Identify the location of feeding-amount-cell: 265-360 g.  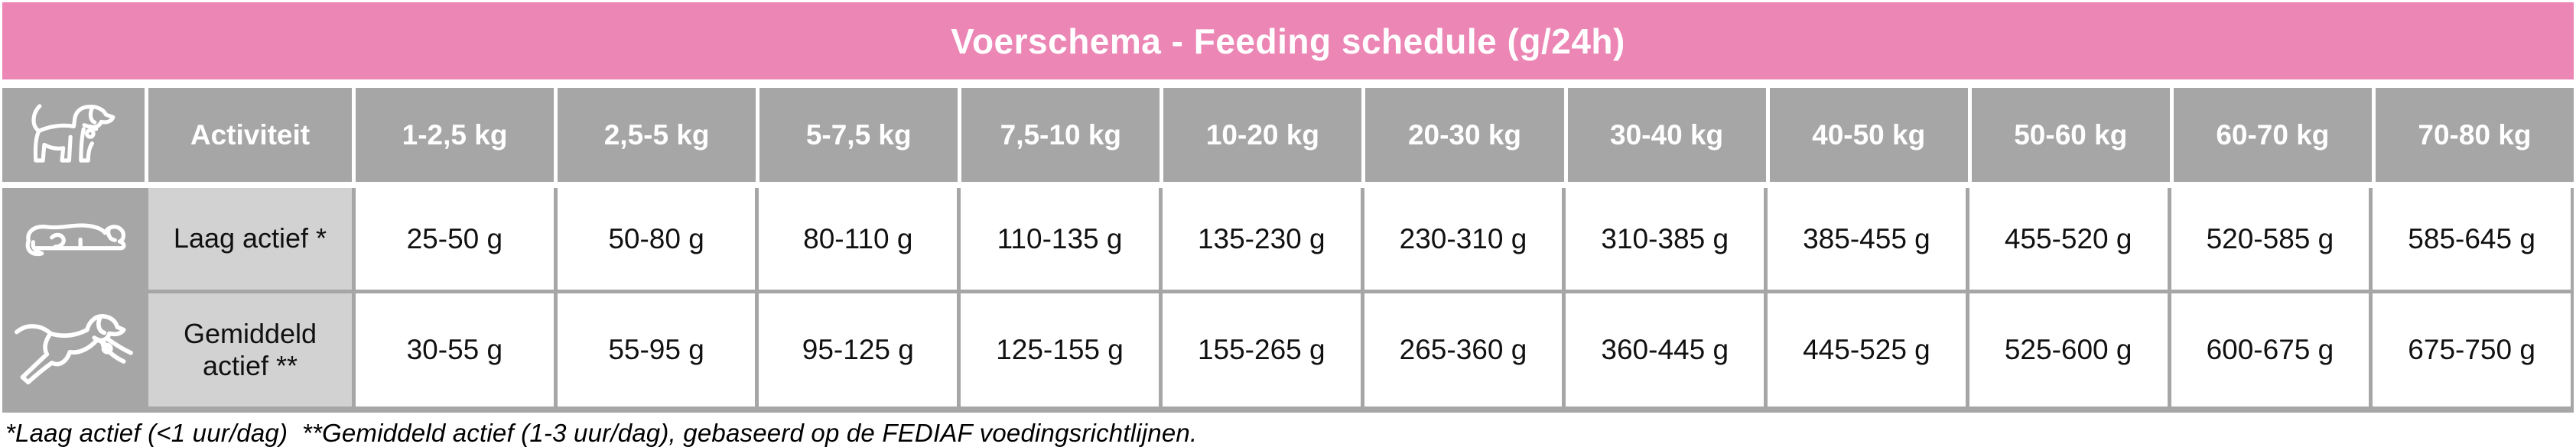
(1463, 350).